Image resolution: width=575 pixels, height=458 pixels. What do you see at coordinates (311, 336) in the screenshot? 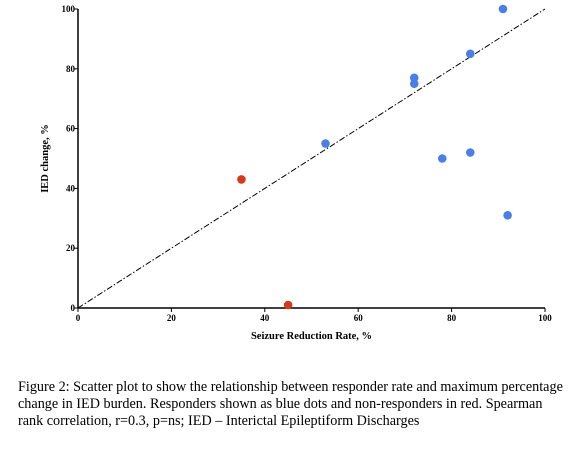
I see `x-axis-title: Seizure Reduction Rate, %` at bounding box center [311, 336].